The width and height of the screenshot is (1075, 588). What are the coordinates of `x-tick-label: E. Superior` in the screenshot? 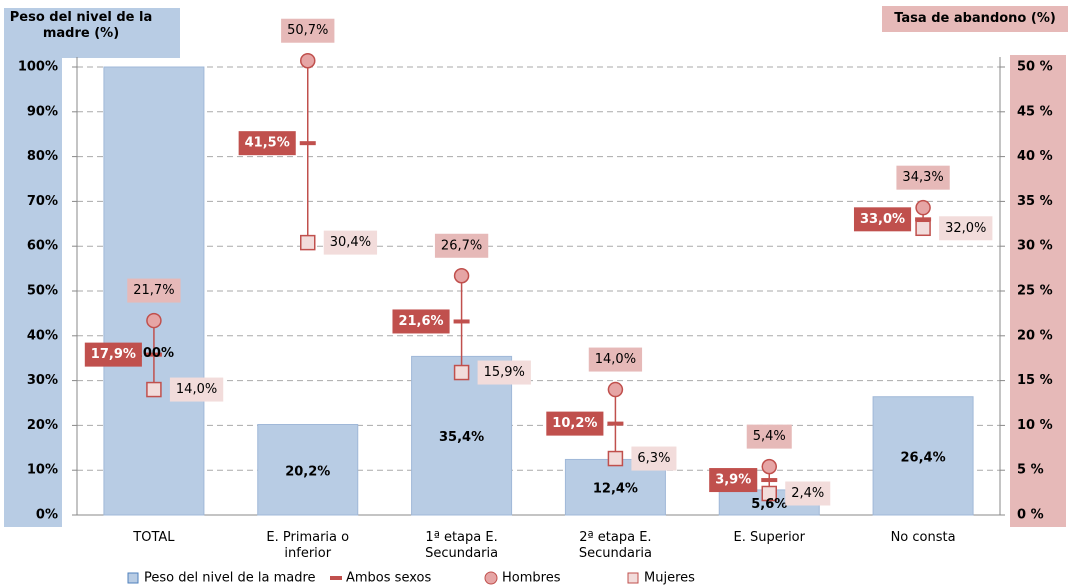 It's located at (769, 537).